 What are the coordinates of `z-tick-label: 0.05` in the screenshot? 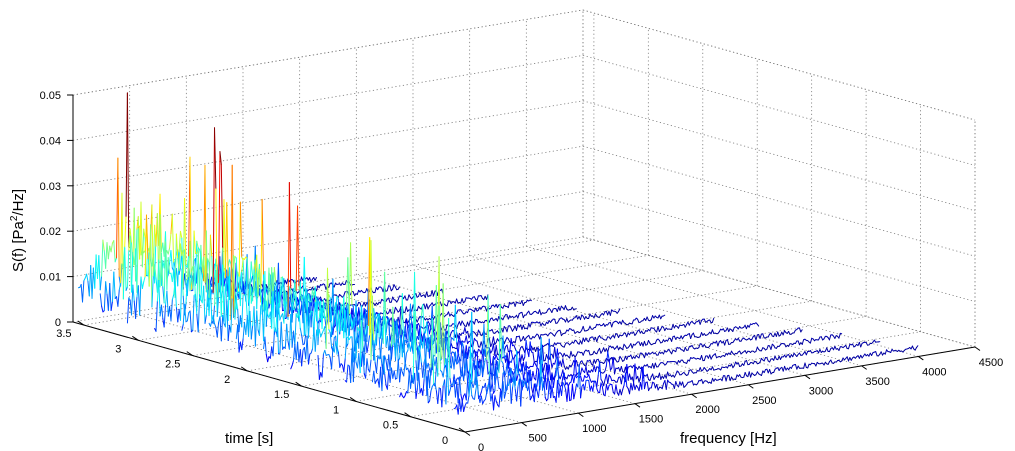 It's located at (50, 96).